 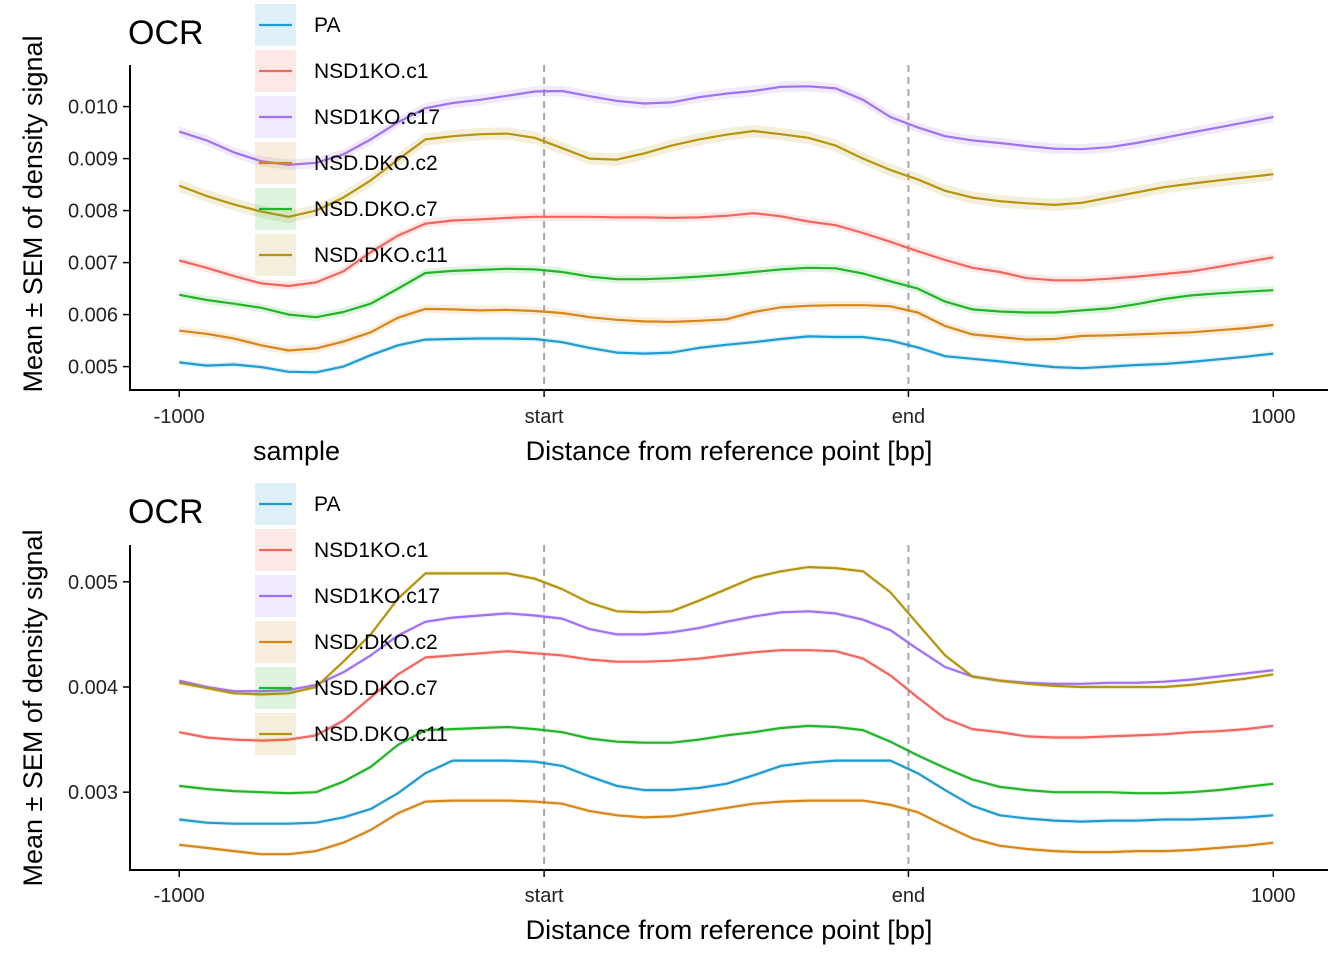 What do you see at coordinates (93, 316) in the screenshot?
I see `y-tick-label: 0.006` at bounding box center [93, 316].